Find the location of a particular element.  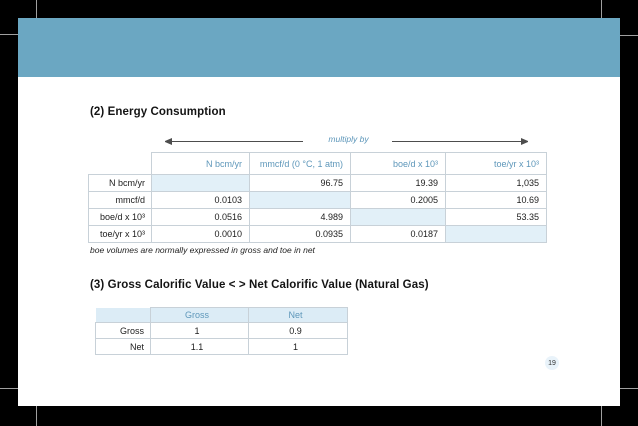

table-cell: 0.0935 is located at coordinates (300, 234).